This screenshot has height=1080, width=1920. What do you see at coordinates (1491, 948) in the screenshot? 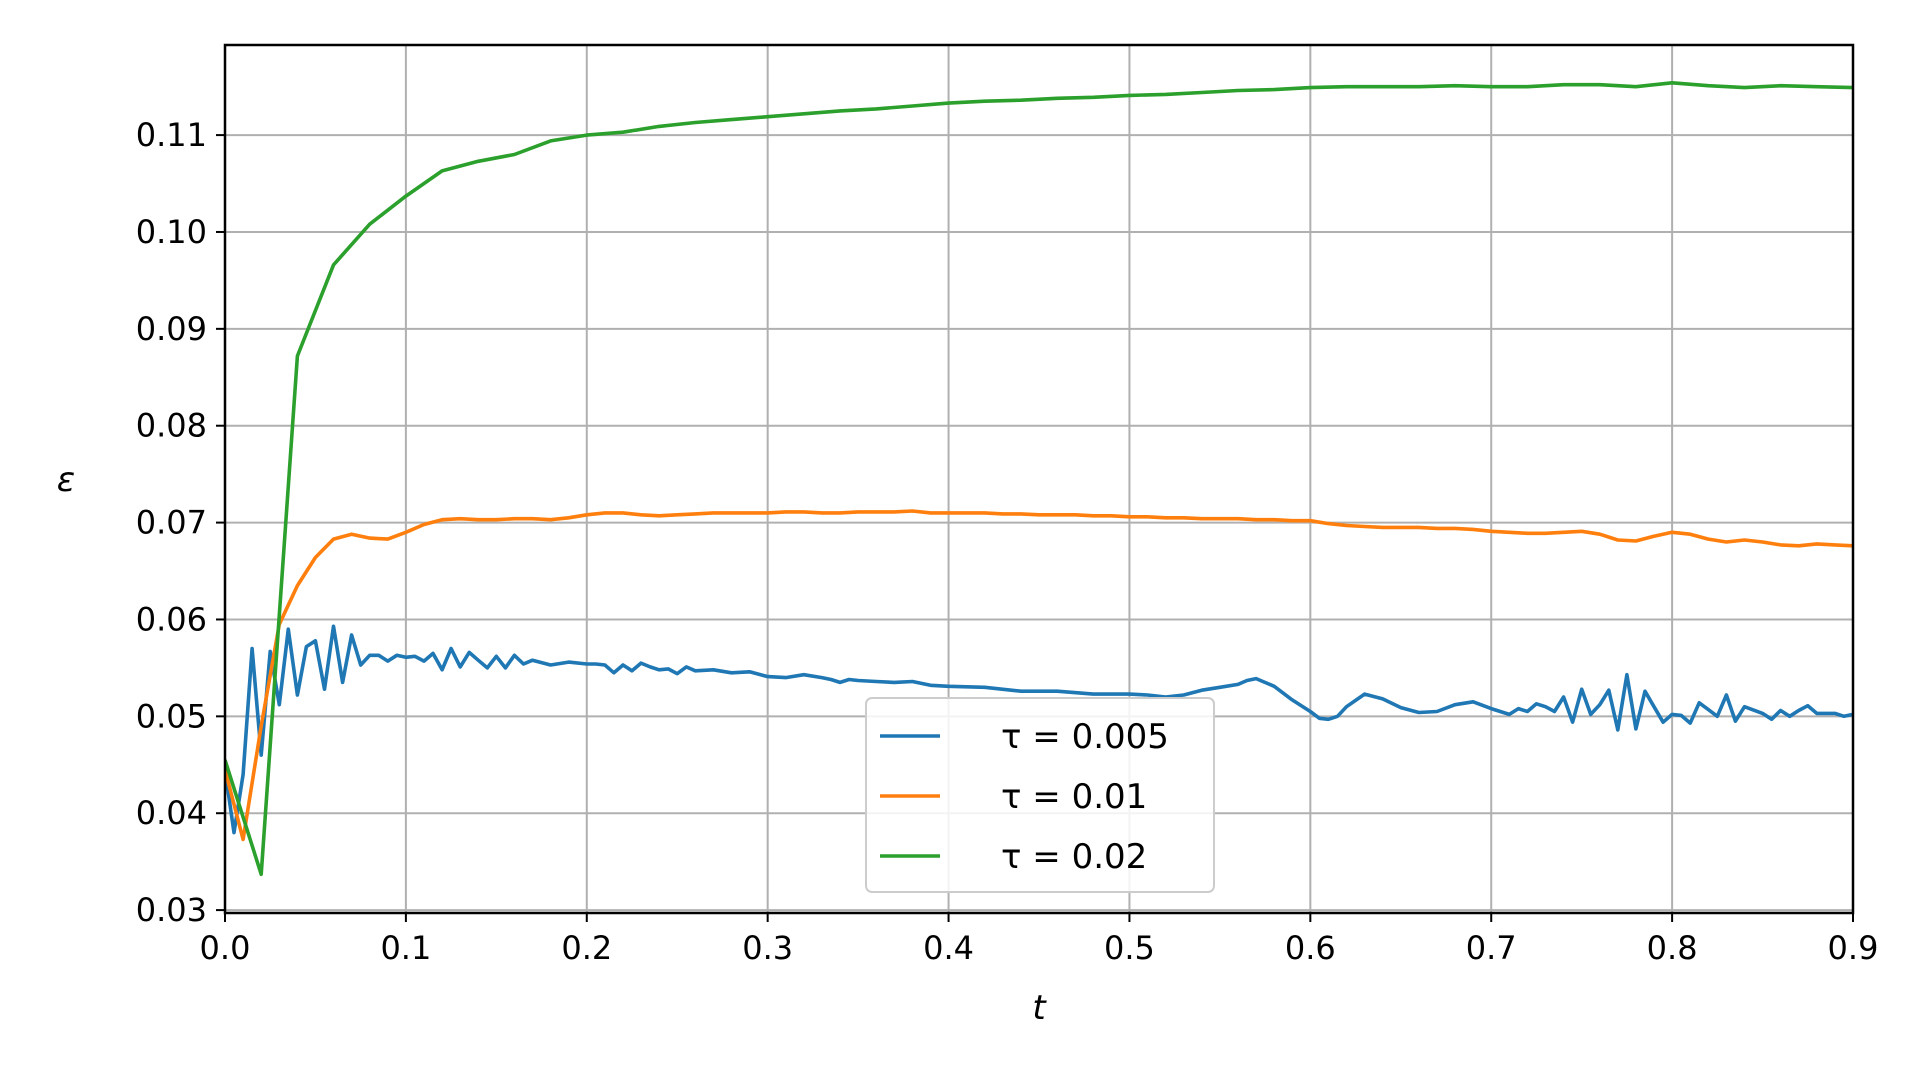
I see `x-tick-label: 0.7` at bounding box center [1491, 948].